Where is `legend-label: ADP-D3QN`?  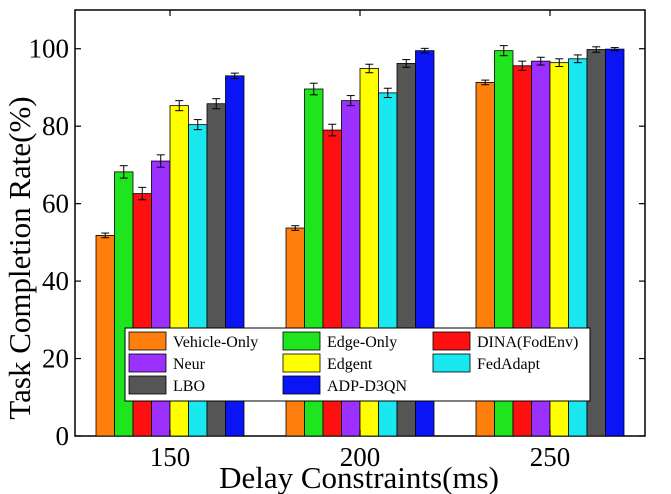
legend-label: ADP-D3QN is located at coordinates (367, 386).